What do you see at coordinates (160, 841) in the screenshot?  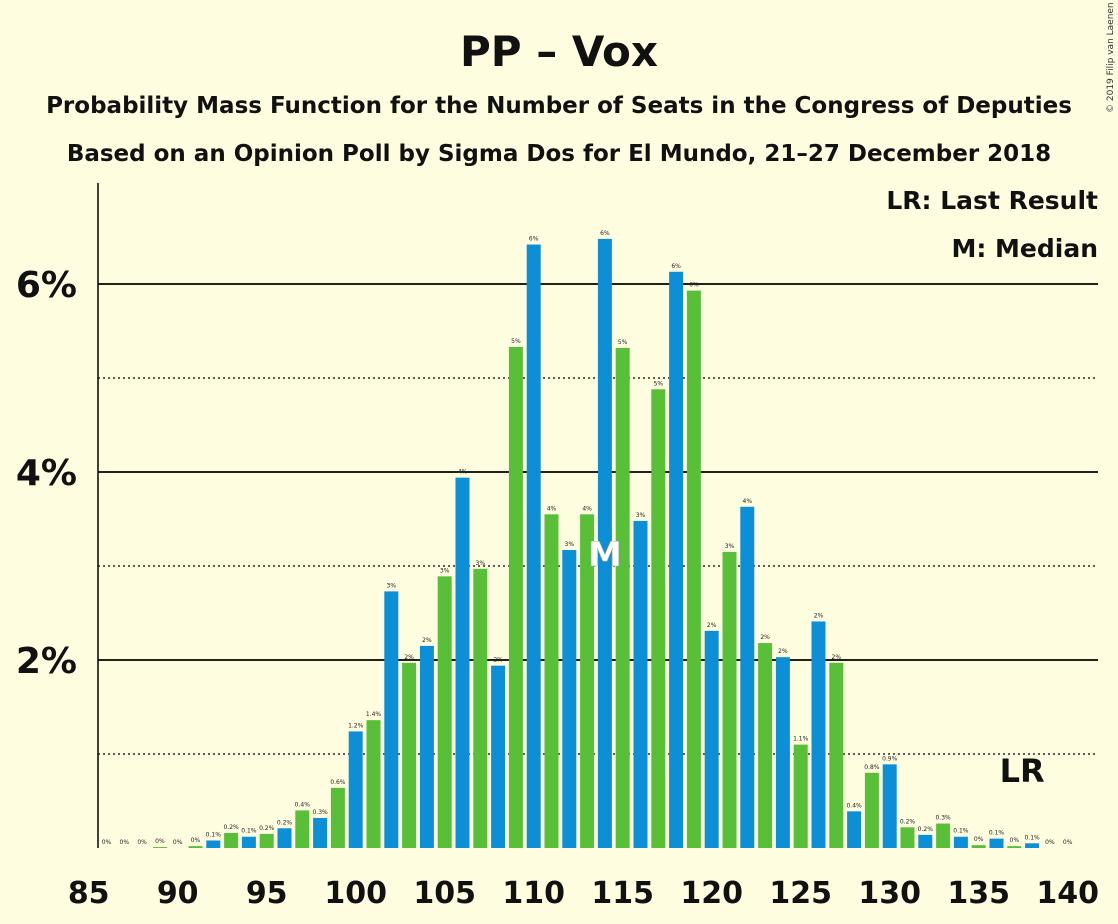 I see `bar-label-89: 0%` at bounding box center [160, 841].